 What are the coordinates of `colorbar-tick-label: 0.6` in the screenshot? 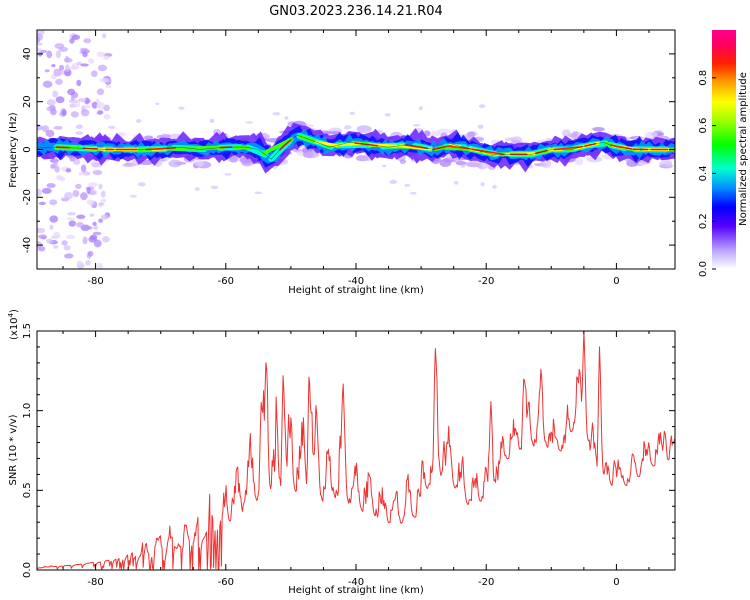 It's located at (703, 126).